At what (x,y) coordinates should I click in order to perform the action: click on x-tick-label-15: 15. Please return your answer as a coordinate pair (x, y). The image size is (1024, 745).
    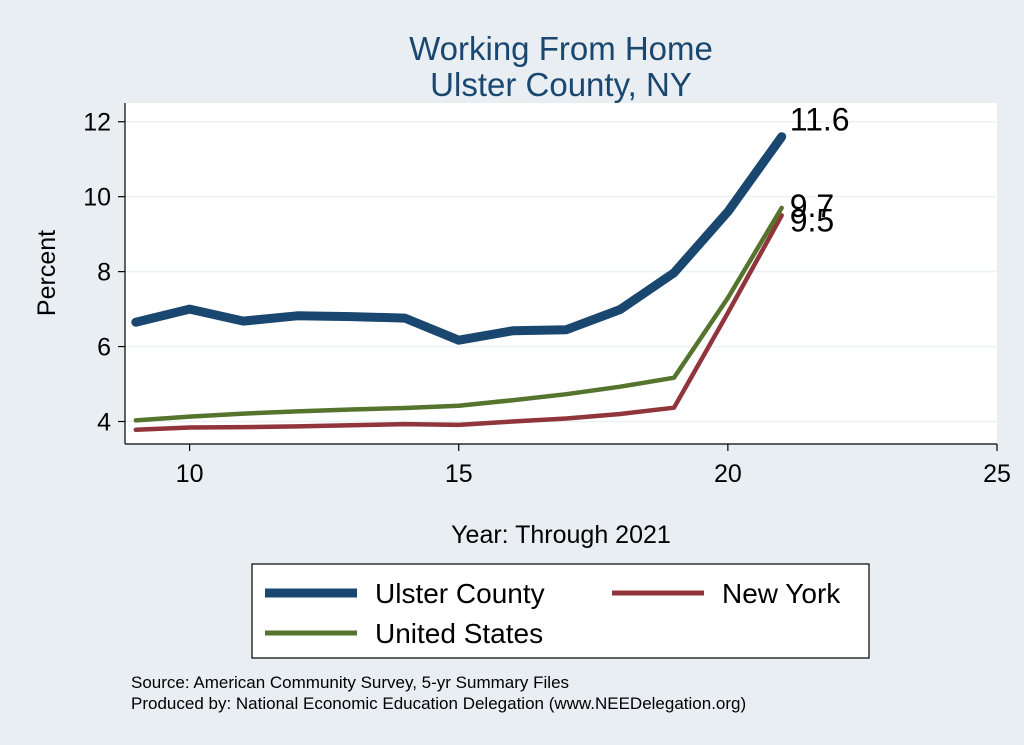
    Looking at the image, I should click on (459, 474).